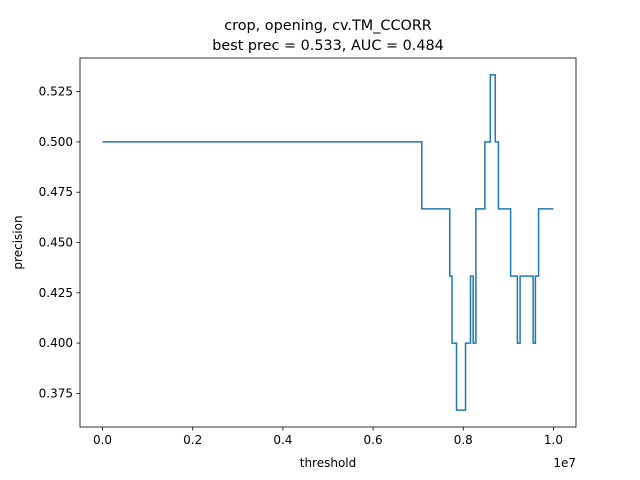 Image resolution: width=640 pixels, height=480 pixels. I want to click on chart-subtitle: best prec = 0.533, AUC = 0.484, so click(328, 46).